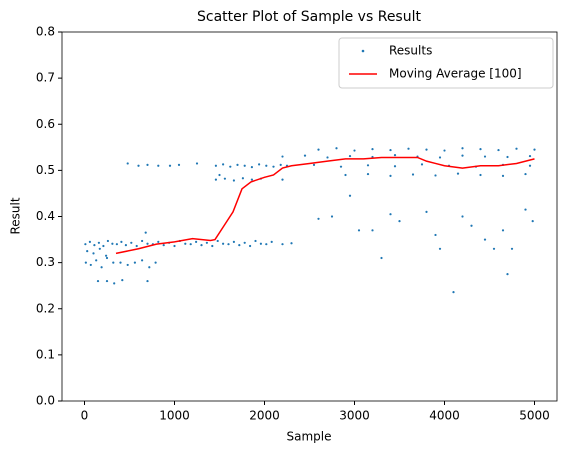  I want to click on x-tick-label: 5000, so click(534, 416).